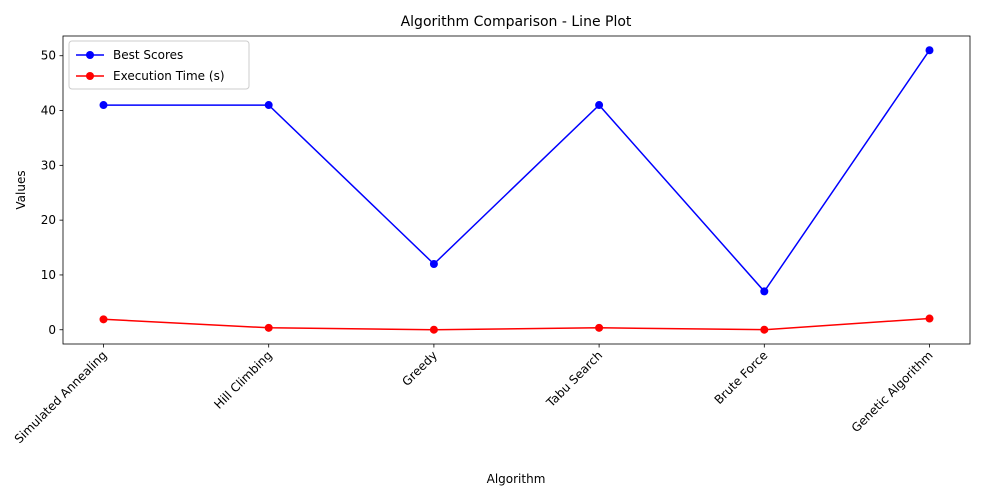 This screenshot has width=1000, height=500. What do you see at coordinates (516, 324) in the screenshot?
I see `series-line` at bounding box center [516, 324].